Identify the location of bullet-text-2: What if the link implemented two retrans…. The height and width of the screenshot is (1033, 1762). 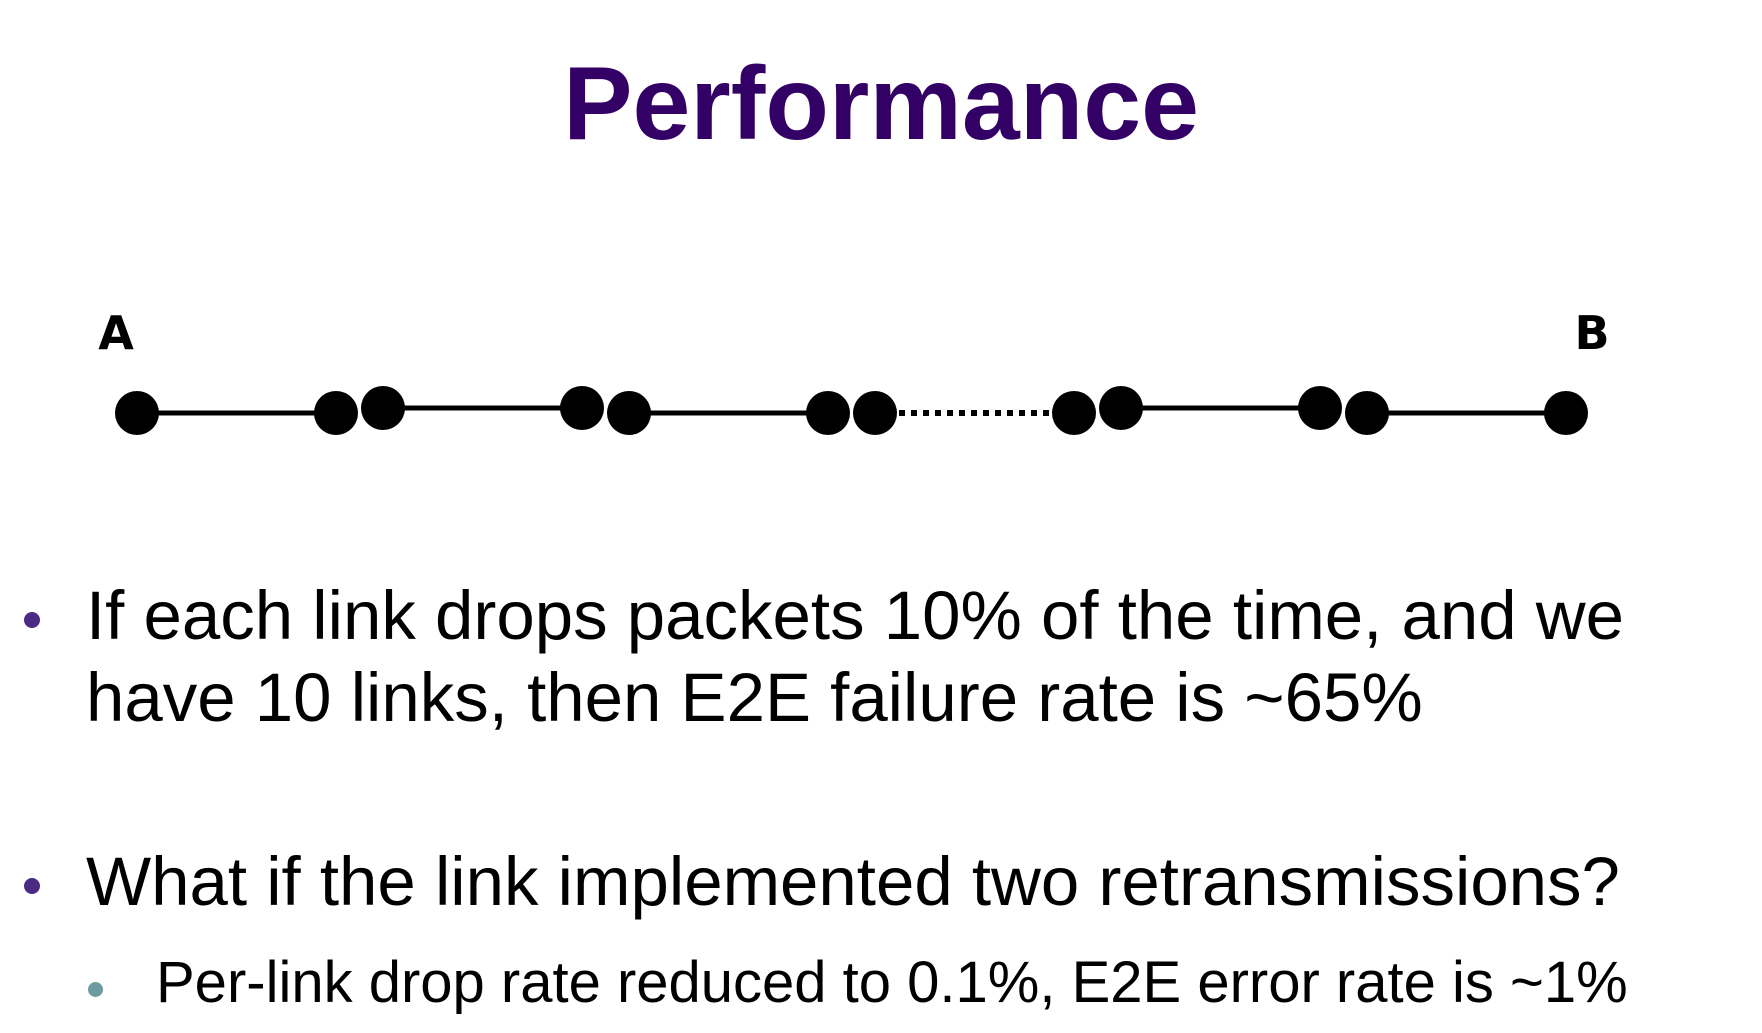
(853, 881).